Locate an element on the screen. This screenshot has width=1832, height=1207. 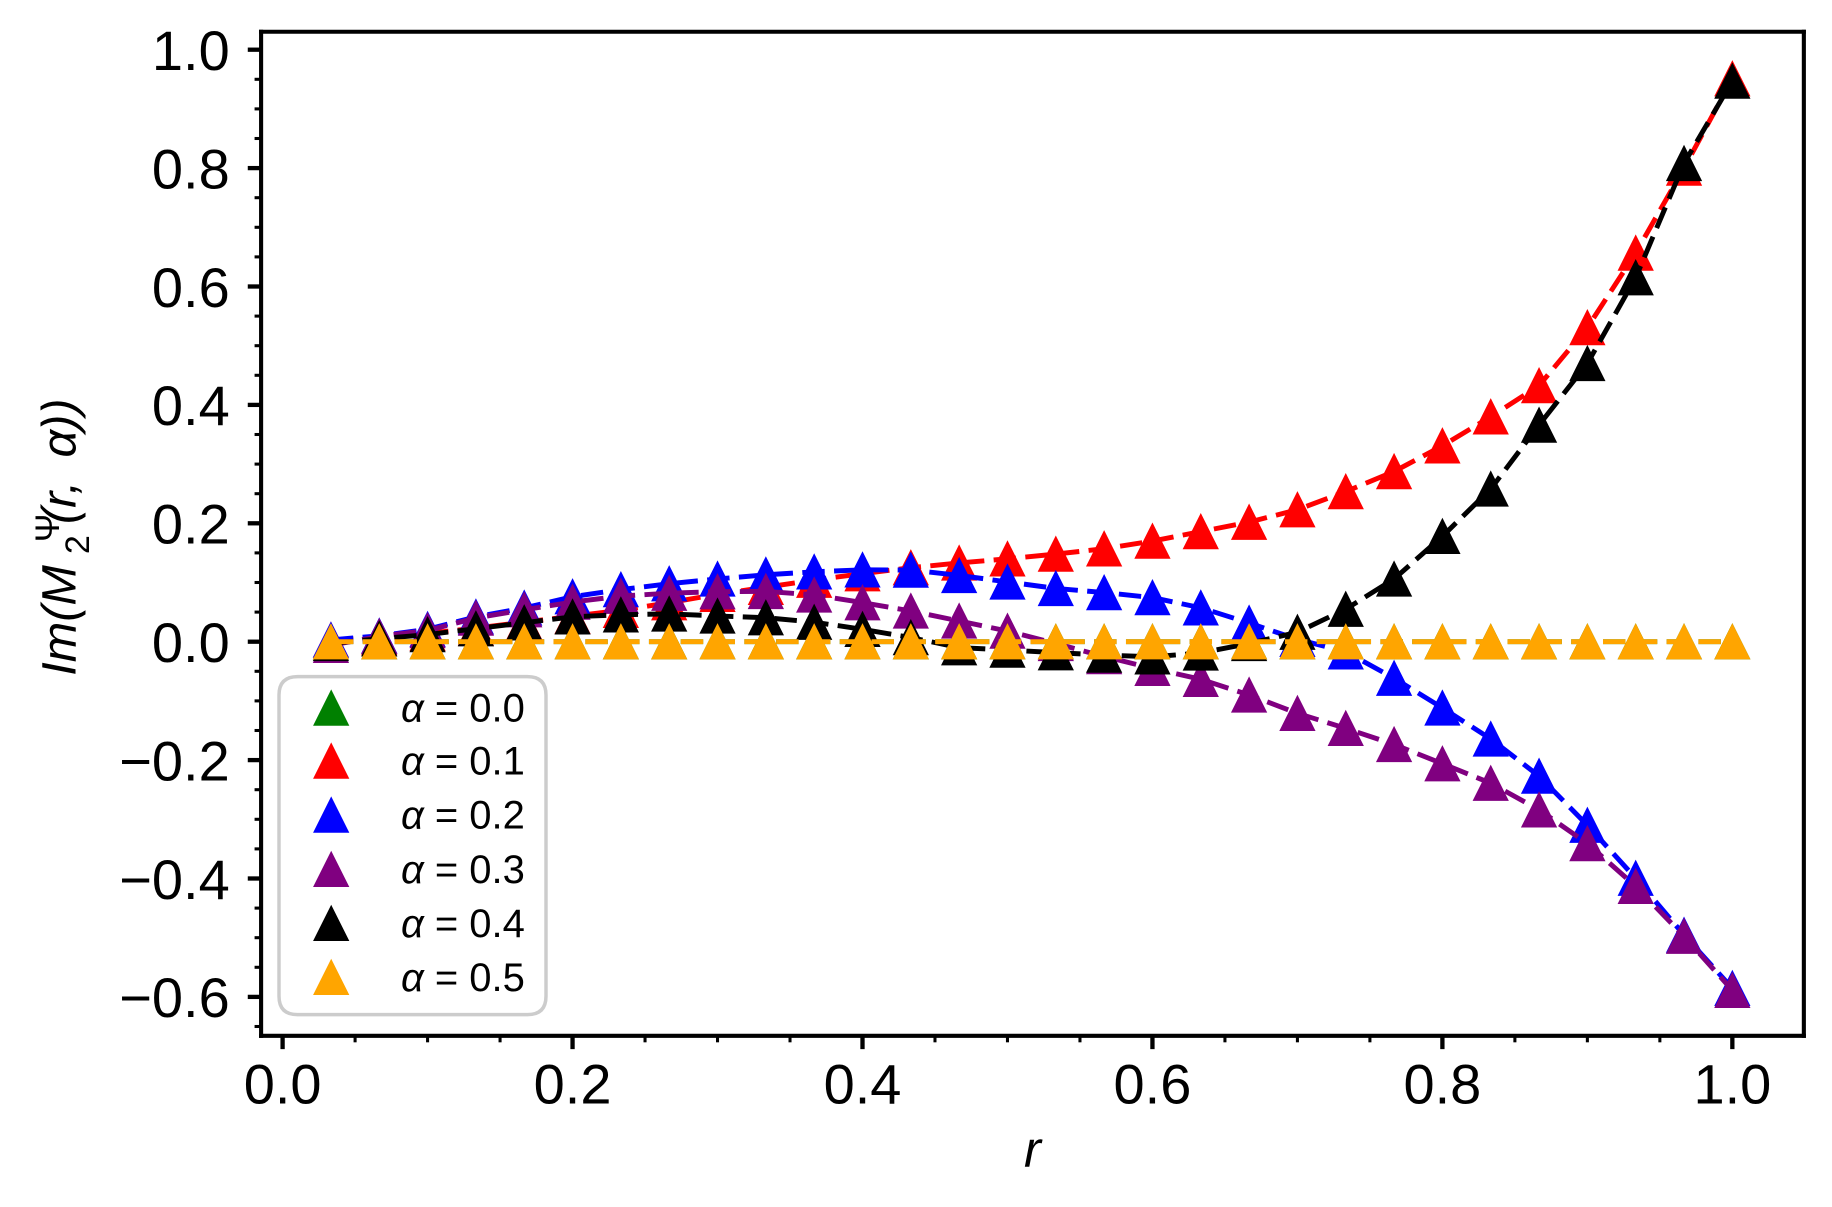
svg-text:α =: α = 0 . 0 is located at coordinates (463, 708).